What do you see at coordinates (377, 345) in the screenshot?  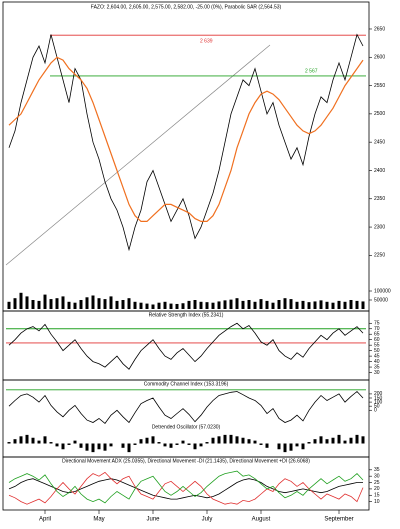 I see `y-tick-label: 55` at bounding box center [377, 345].